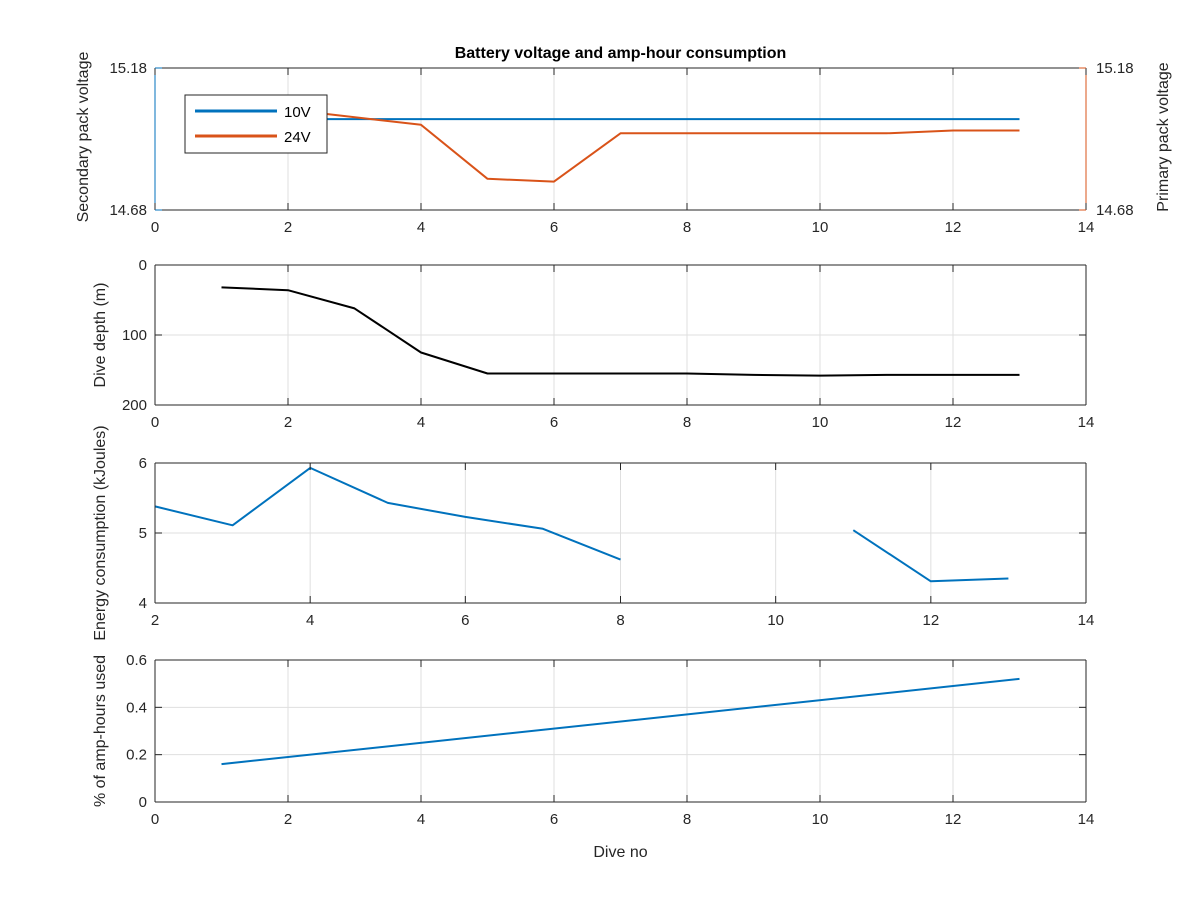  Describe the element at coordinates (100, 532) in the screenshot. I see `y-axis-label: Energy consumption (kJoules)` at that location.